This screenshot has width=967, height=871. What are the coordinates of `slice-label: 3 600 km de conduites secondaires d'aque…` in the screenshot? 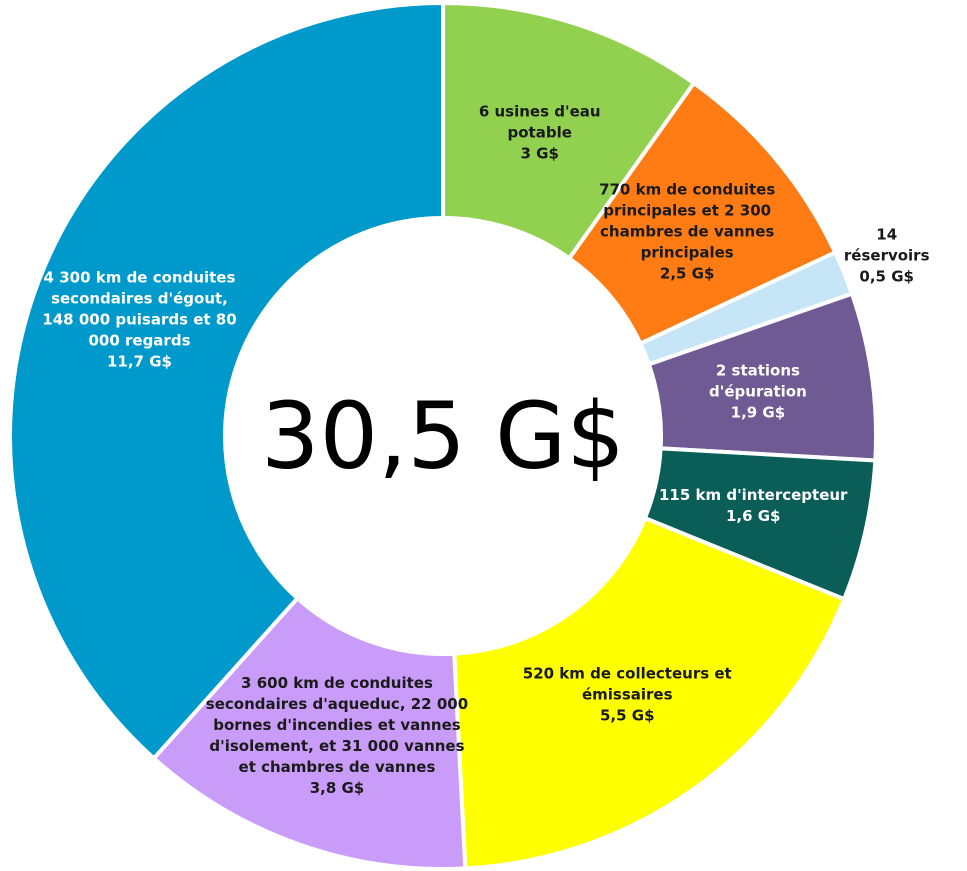 It's located at (336, 736).